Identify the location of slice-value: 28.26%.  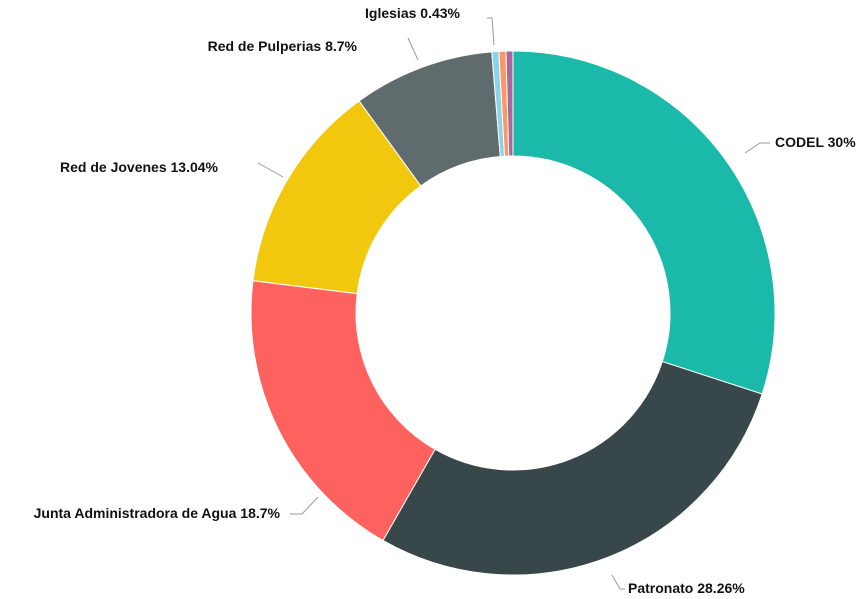
(721, 588).